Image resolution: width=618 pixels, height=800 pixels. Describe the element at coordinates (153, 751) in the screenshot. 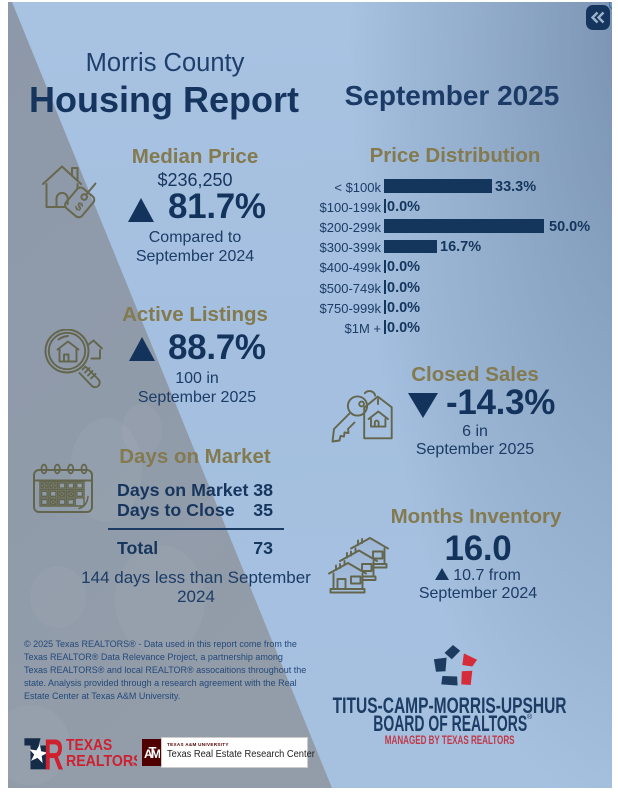

I see `svg-text: T` at that location.